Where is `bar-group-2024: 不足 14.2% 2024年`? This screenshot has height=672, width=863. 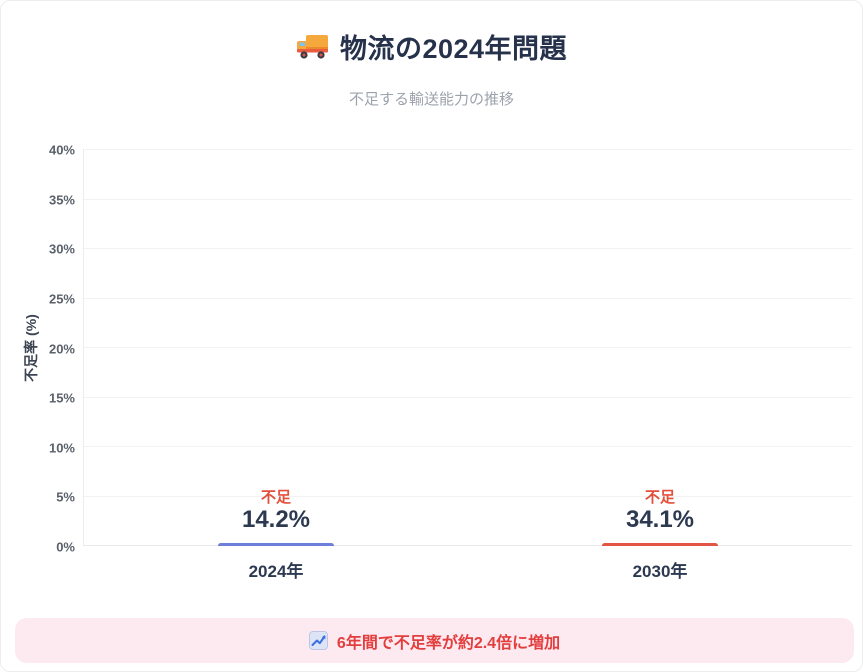
bar-group-2024: 不足 14.2% 2024年 is located at coordinates (276, 535).